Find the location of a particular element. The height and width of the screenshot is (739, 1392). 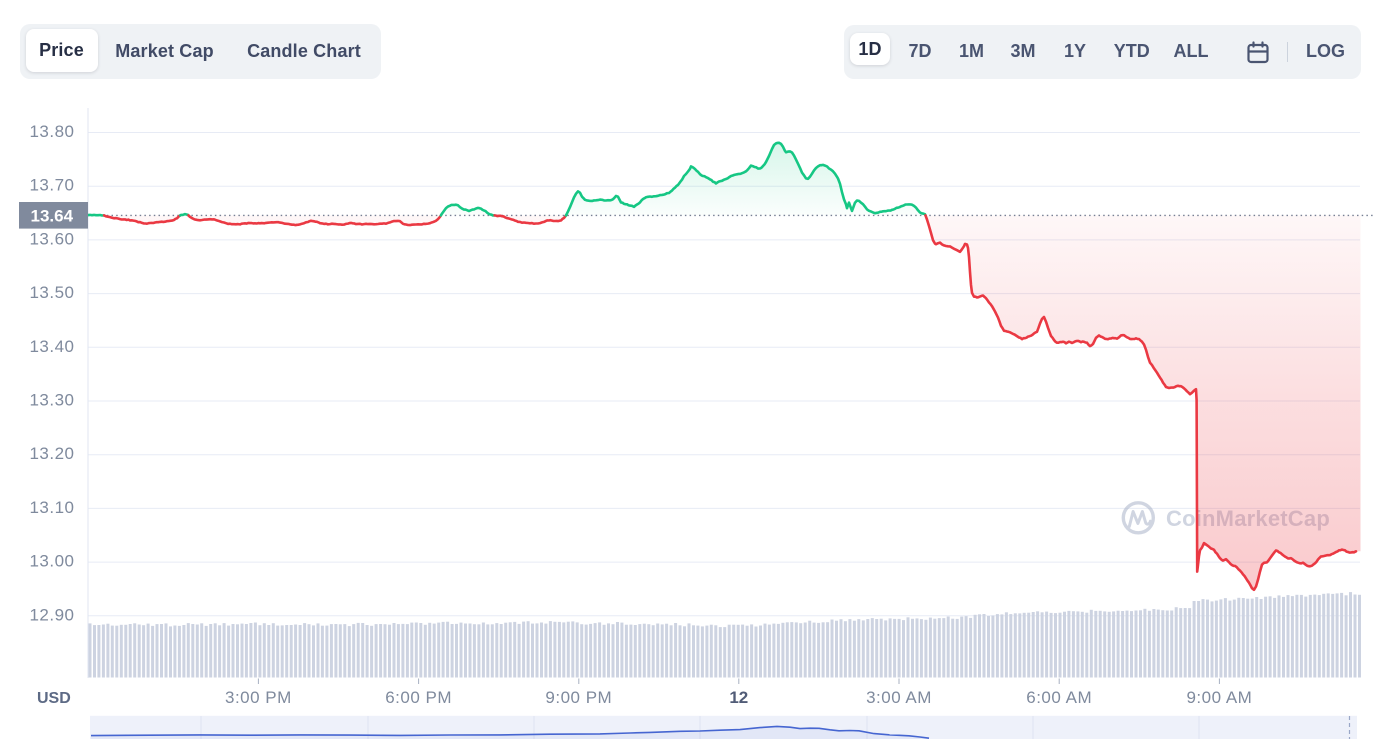

svg-text: 13.50 is located at coordinates (51, 292).